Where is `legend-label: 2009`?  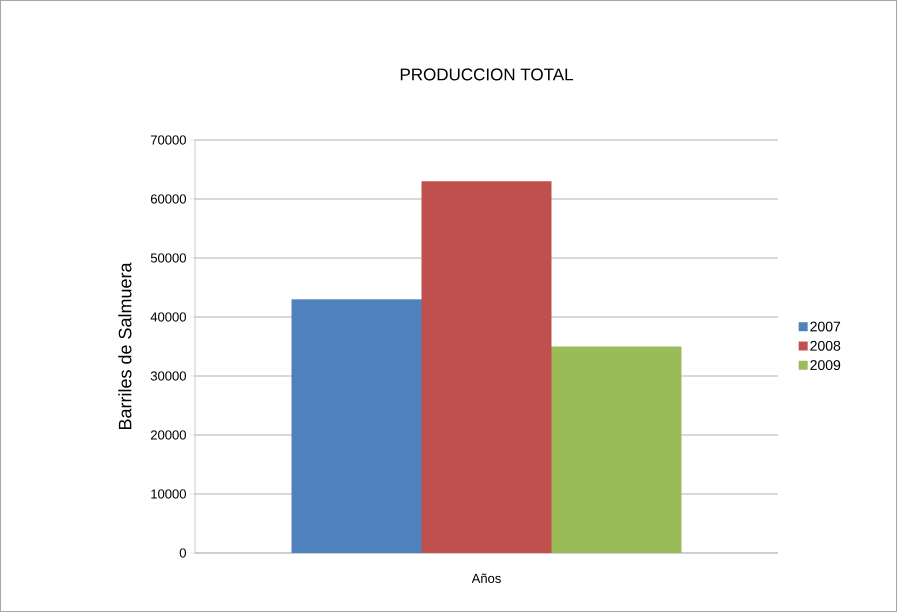 legend-label: 2009 is located at coordinates (825, 365).